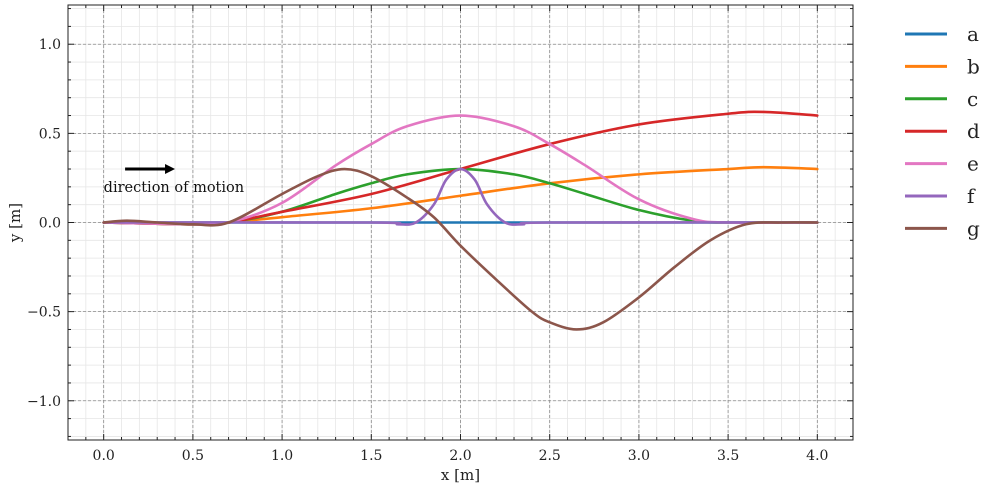  What do you see at coordinates (817, 456) in the screenshot?
I see `x-tick-label: 4.0` at bounding box center [817, 456].